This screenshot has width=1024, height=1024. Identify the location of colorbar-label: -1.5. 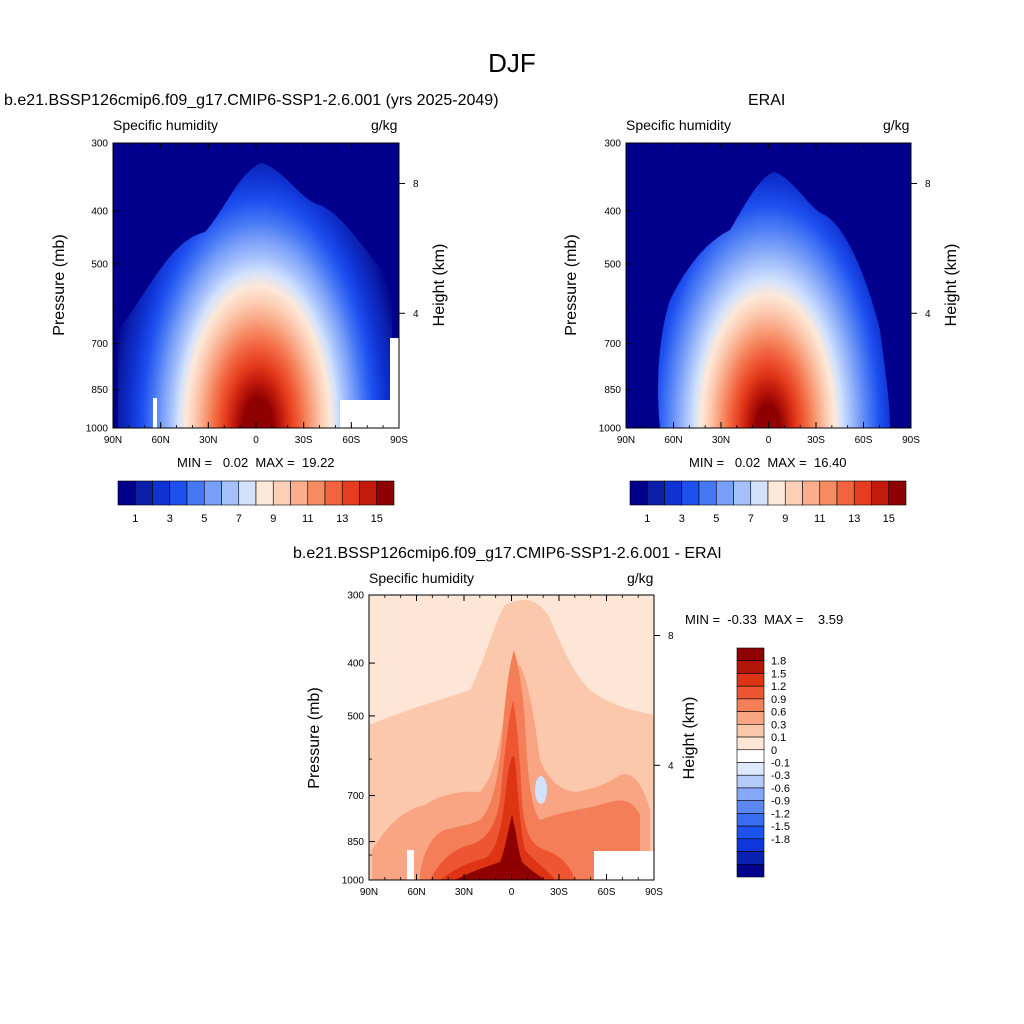
(780, 827).